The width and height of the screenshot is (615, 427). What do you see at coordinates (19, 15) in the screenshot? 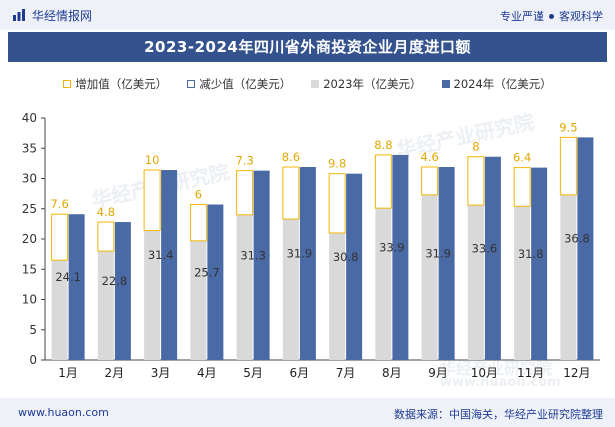
I see `bar-chart-logo-icon` at bounding box center [19, 15].